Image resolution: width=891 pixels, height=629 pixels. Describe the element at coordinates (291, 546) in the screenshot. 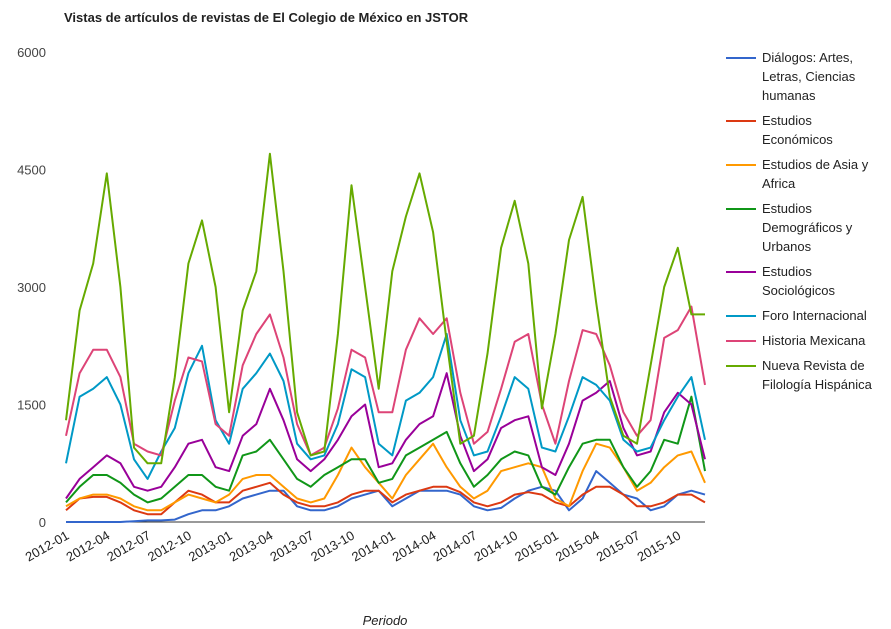

I see `x-tick-label: 2013-07` at that location.